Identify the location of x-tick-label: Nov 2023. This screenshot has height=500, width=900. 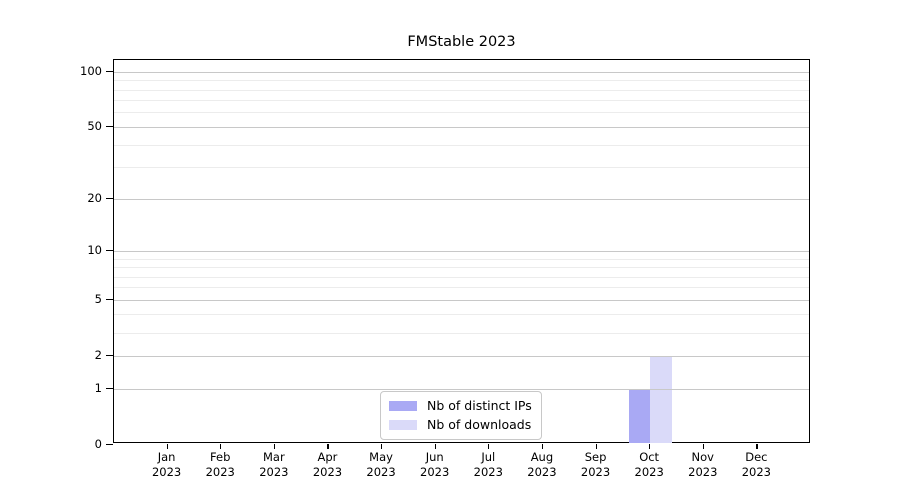
(703, 464).